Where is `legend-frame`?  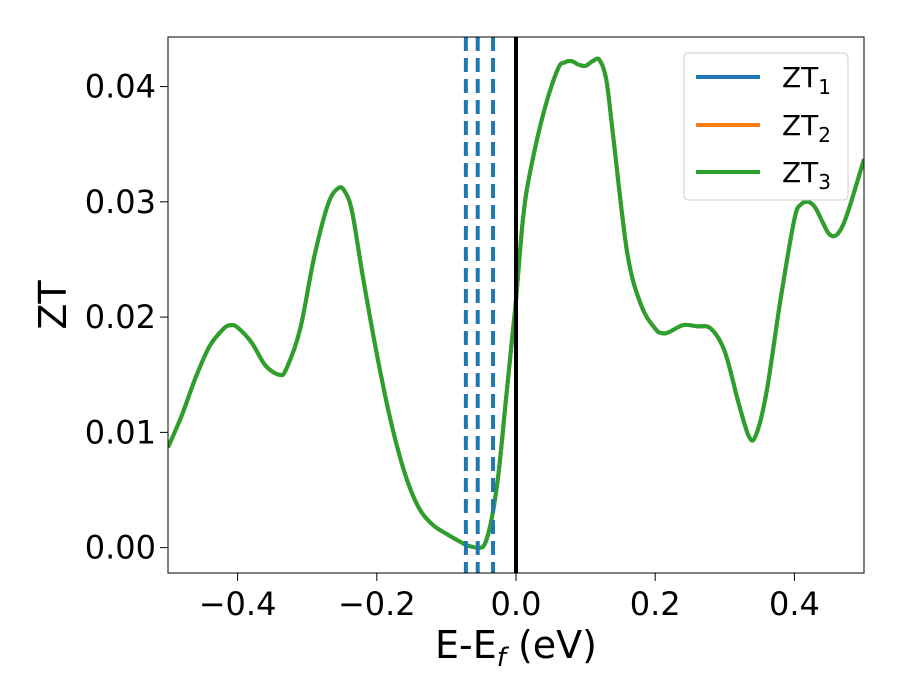
legend-frame is located at coordinates (766, 126).